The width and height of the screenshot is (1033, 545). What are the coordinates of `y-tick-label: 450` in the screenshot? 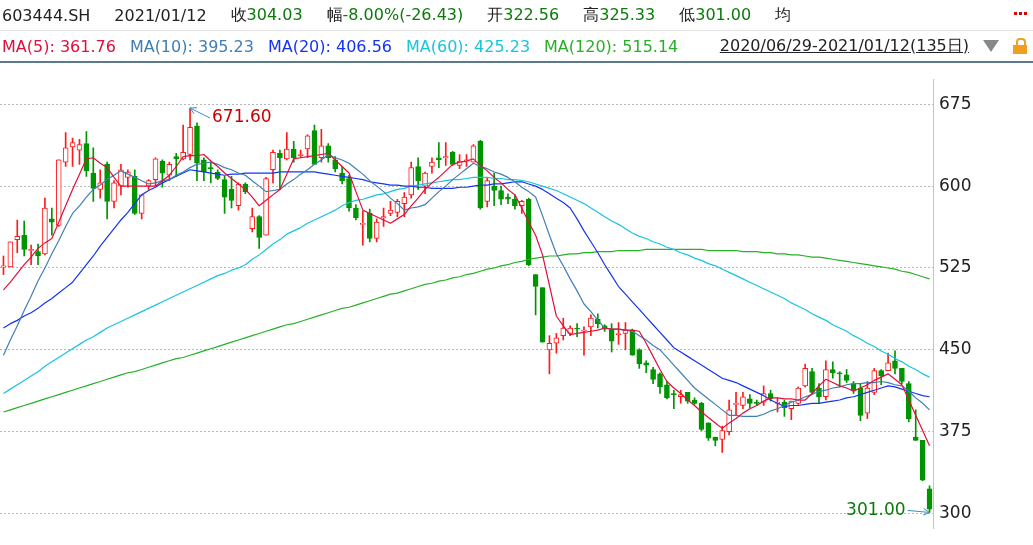 It's located at (955, 348).